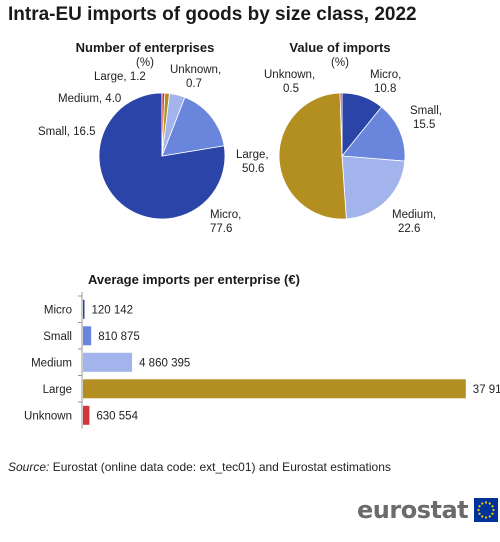 The image size is (500, 542). What do you see at coordinates (486, 390) in the screenshot?
I see `bar-value-label: 37 910 784` at bounding box center [486, 390].